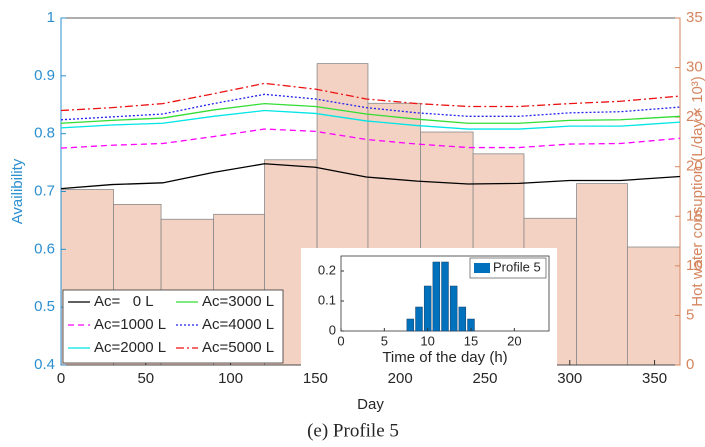  What do you see at coordinates (444, 357) in the screenshot?
I see `inset-x-label: Time of the day (h)` at bounding box center [444, 357].